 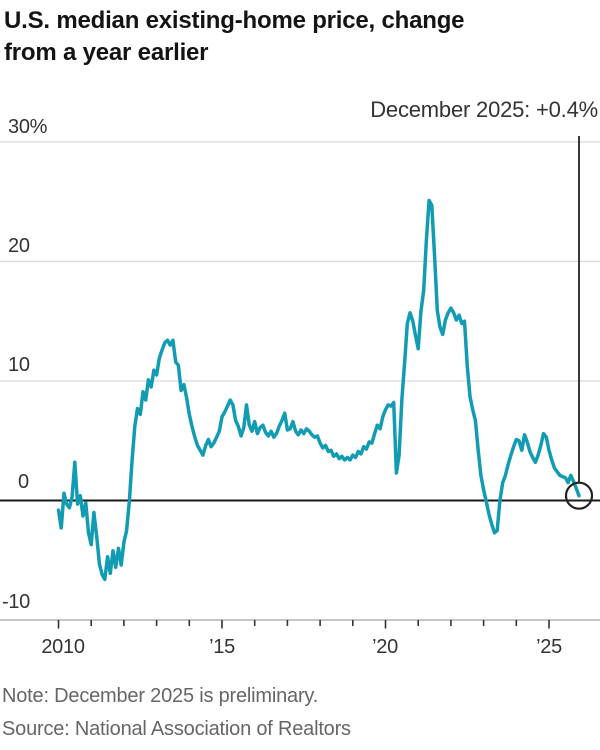 What do you see at coordinates (16, 602) in the screenshot?
I see `y-axis-label-minus10: -10` at bounding box center [16, 602].